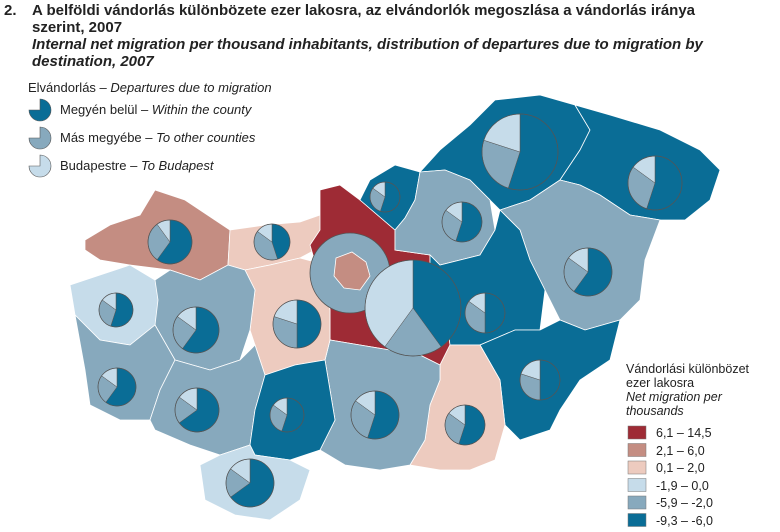  Describe the element at coordinates (10, 10) in the screenshot. I see `figure-number: 2.` at that location.